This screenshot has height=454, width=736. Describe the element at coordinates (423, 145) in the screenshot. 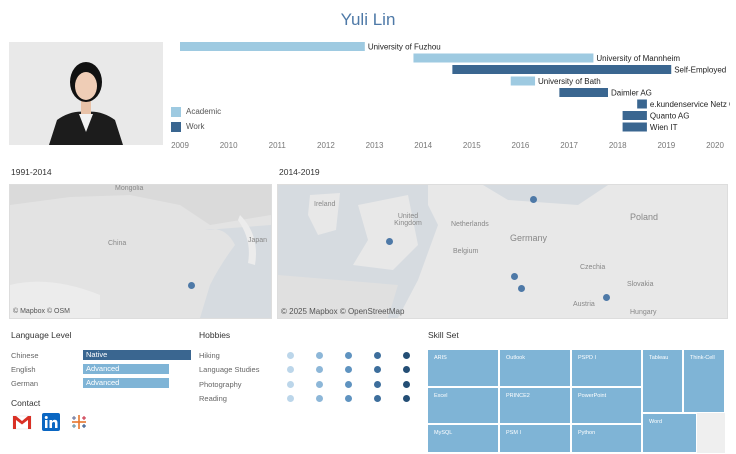

I see `gantt-tick-label: 2014` at that location.